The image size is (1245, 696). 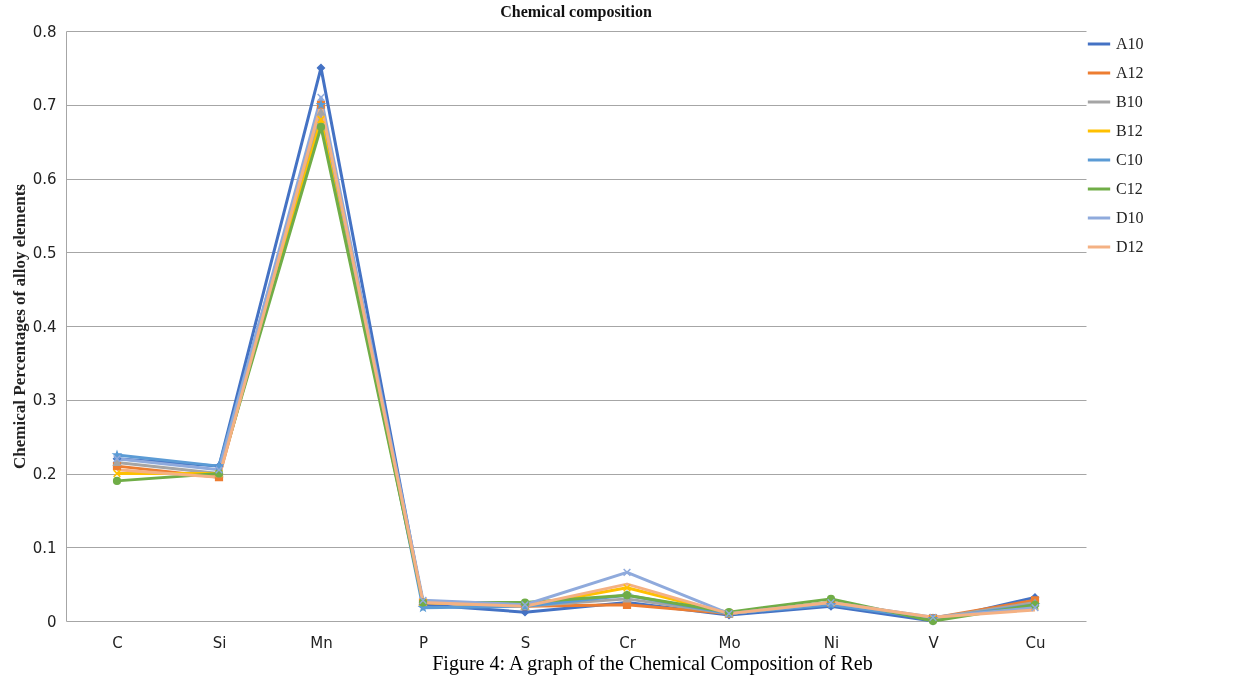 What do you see at coordinates (1129, 130) in the screenshot?
I see `legend-label: B12` at bounding box center [1129, 130].